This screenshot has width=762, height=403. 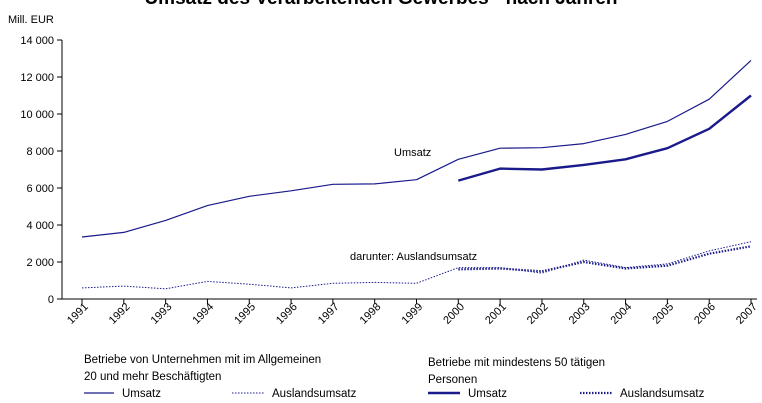 I want to click on y-tick-label: 8 000, so click(x=40, y=152).